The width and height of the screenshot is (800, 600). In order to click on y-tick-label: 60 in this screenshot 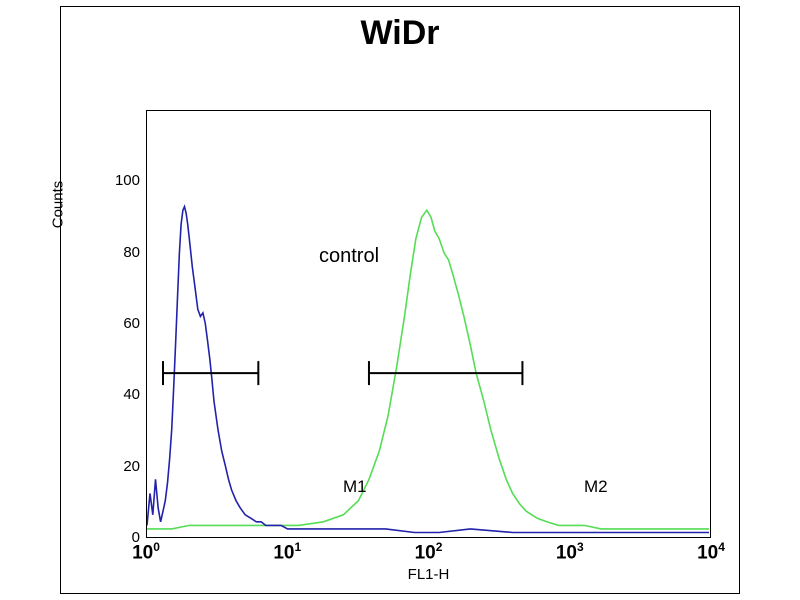, I will do `click(131, 323)`.